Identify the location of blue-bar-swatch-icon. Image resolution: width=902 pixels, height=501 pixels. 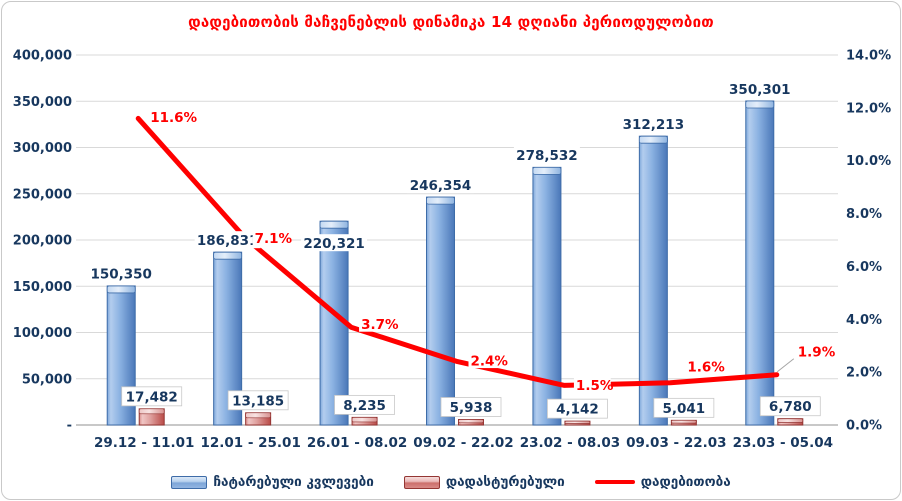
(189, 482).